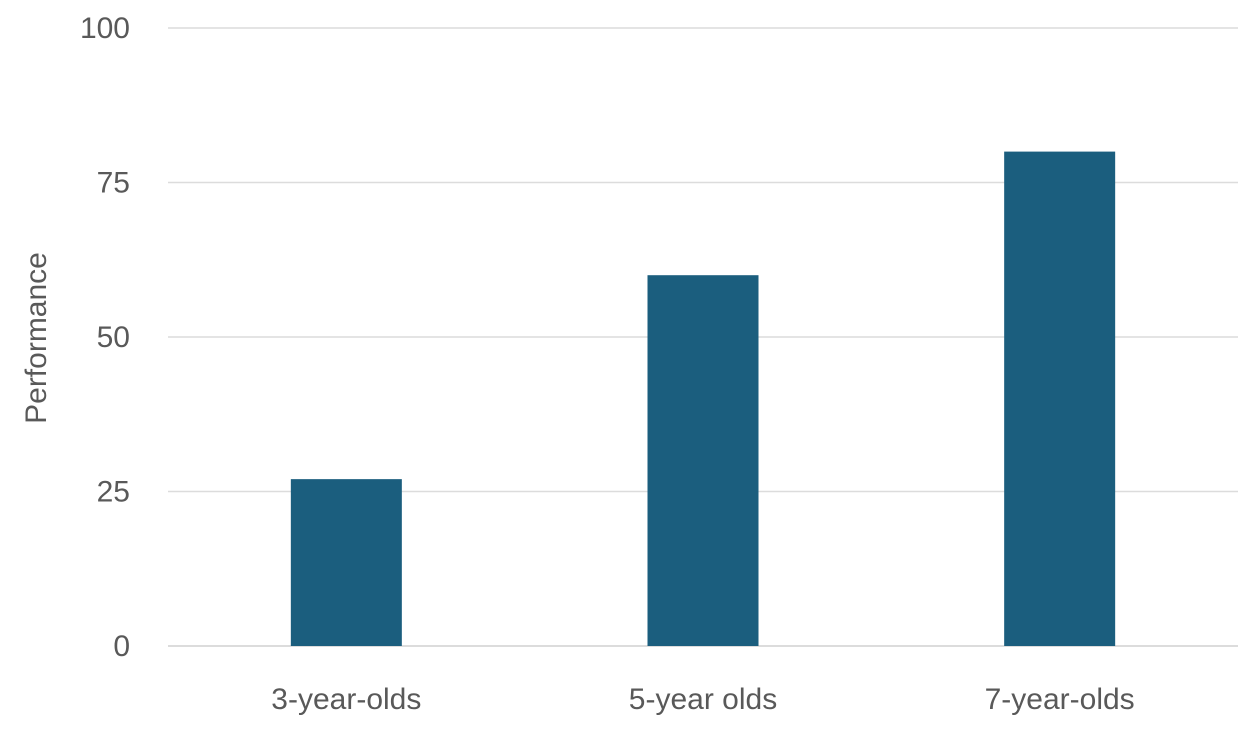  Describe the element at coordinates (36, 338) in the screenshot. I see `y-axis-title: Performance` at that location.